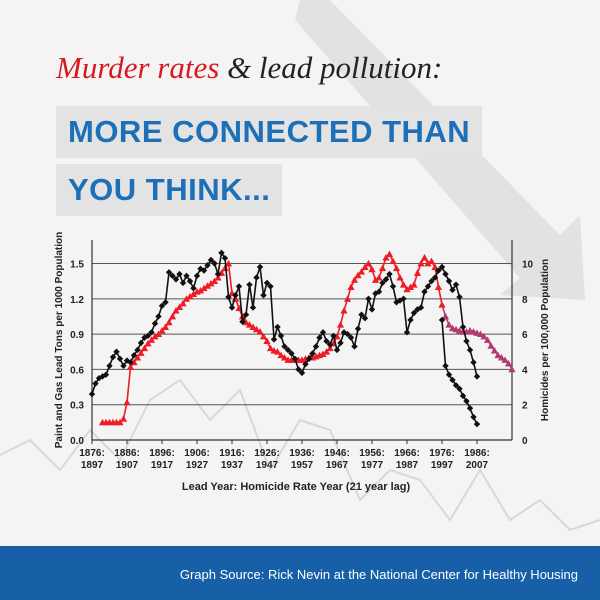 The height and width of the screenshot is (600, 600). I want to click on x-tick-label-lead: 1936:, so click(302, 453).